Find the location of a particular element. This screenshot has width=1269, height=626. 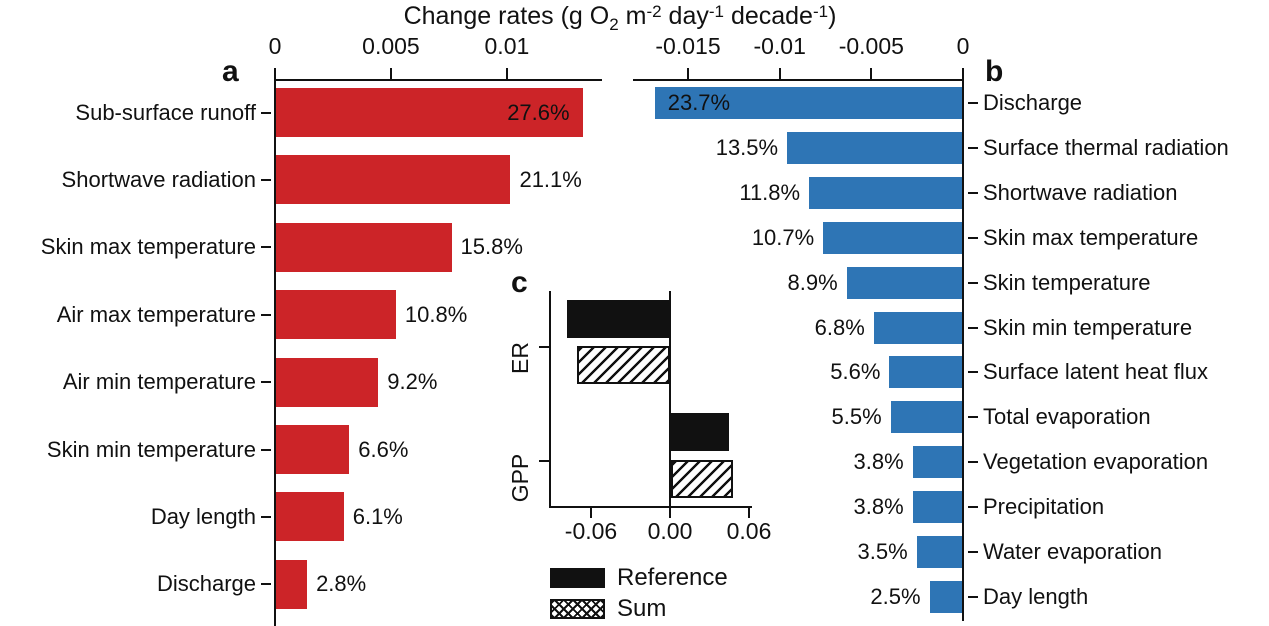

legend-label-reference: Reference is located at coordinates (672, 577).